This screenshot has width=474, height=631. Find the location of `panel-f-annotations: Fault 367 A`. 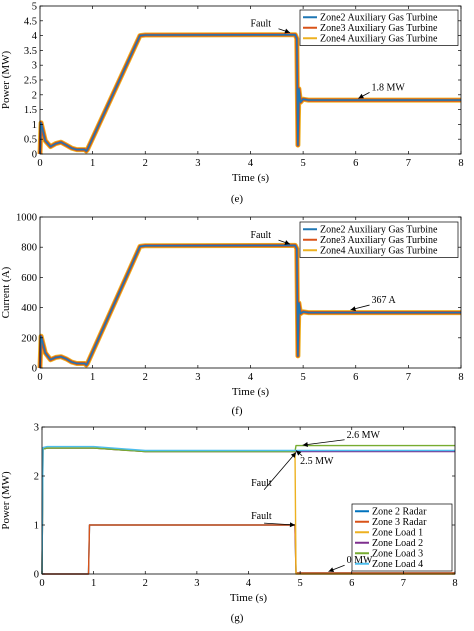

panel-f-annotations: Fault 367 A is located at coordinates (324, 271).